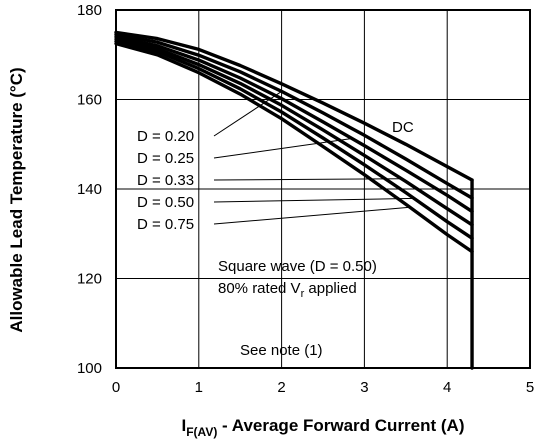  Describe the element at coordinates (530, 387) in the screenshot. I see `x-tick-label: 5` at that location.